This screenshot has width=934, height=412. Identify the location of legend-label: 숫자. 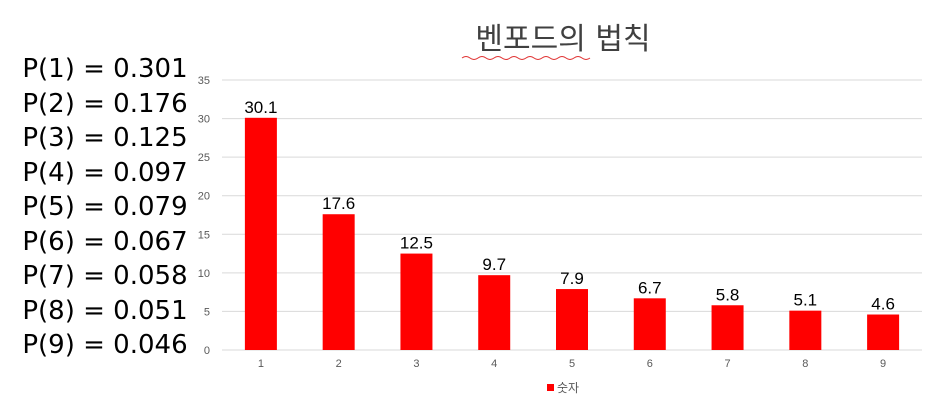
(568, 388).